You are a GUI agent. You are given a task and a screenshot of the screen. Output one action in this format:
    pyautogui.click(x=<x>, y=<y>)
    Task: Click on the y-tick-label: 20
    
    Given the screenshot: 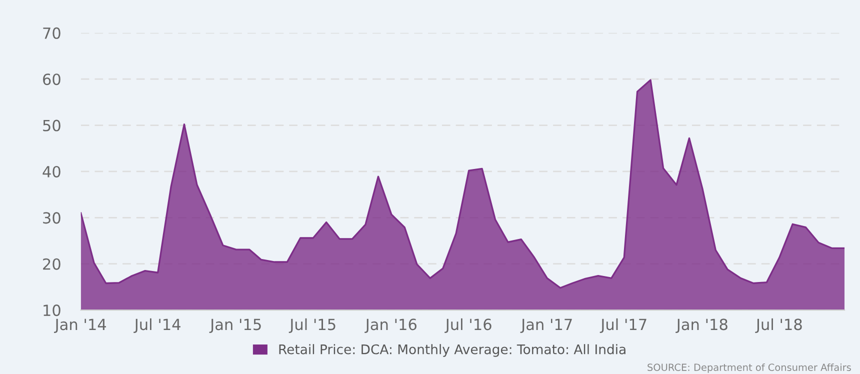 What is the action you would take?
    pyautogui.click(x=51, y=264)
    